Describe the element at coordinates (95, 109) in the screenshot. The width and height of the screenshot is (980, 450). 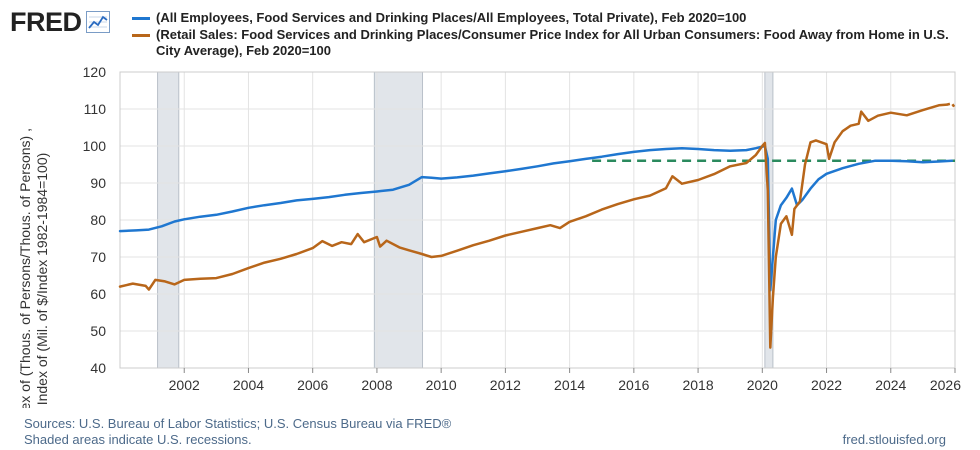
I see `y-tick-label-110: 110` at that location.